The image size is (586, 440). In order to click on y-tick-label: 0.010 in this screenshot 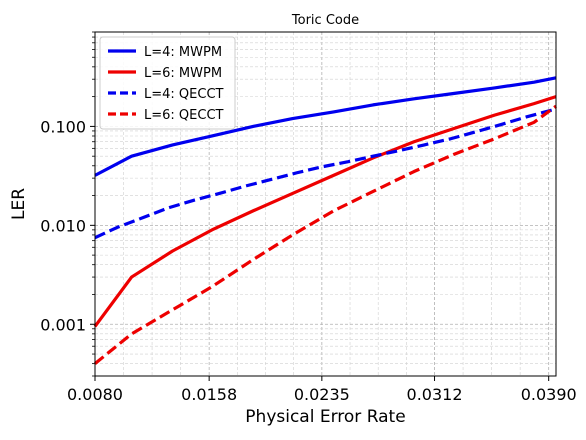, I will do `click(63, 225)`.